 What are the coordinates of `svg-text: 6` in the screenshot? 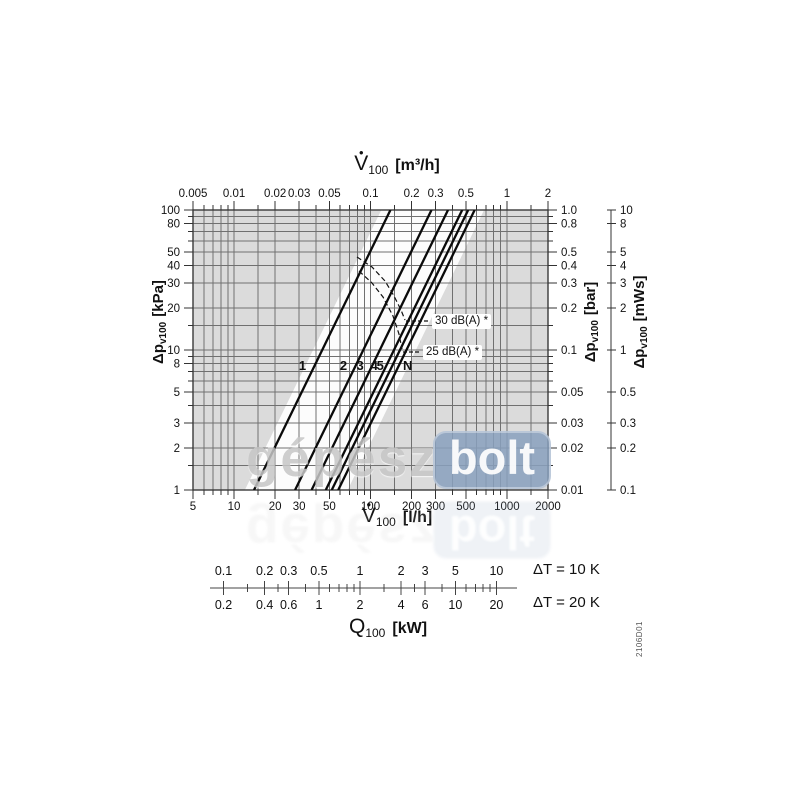 It's located at (425, 605).